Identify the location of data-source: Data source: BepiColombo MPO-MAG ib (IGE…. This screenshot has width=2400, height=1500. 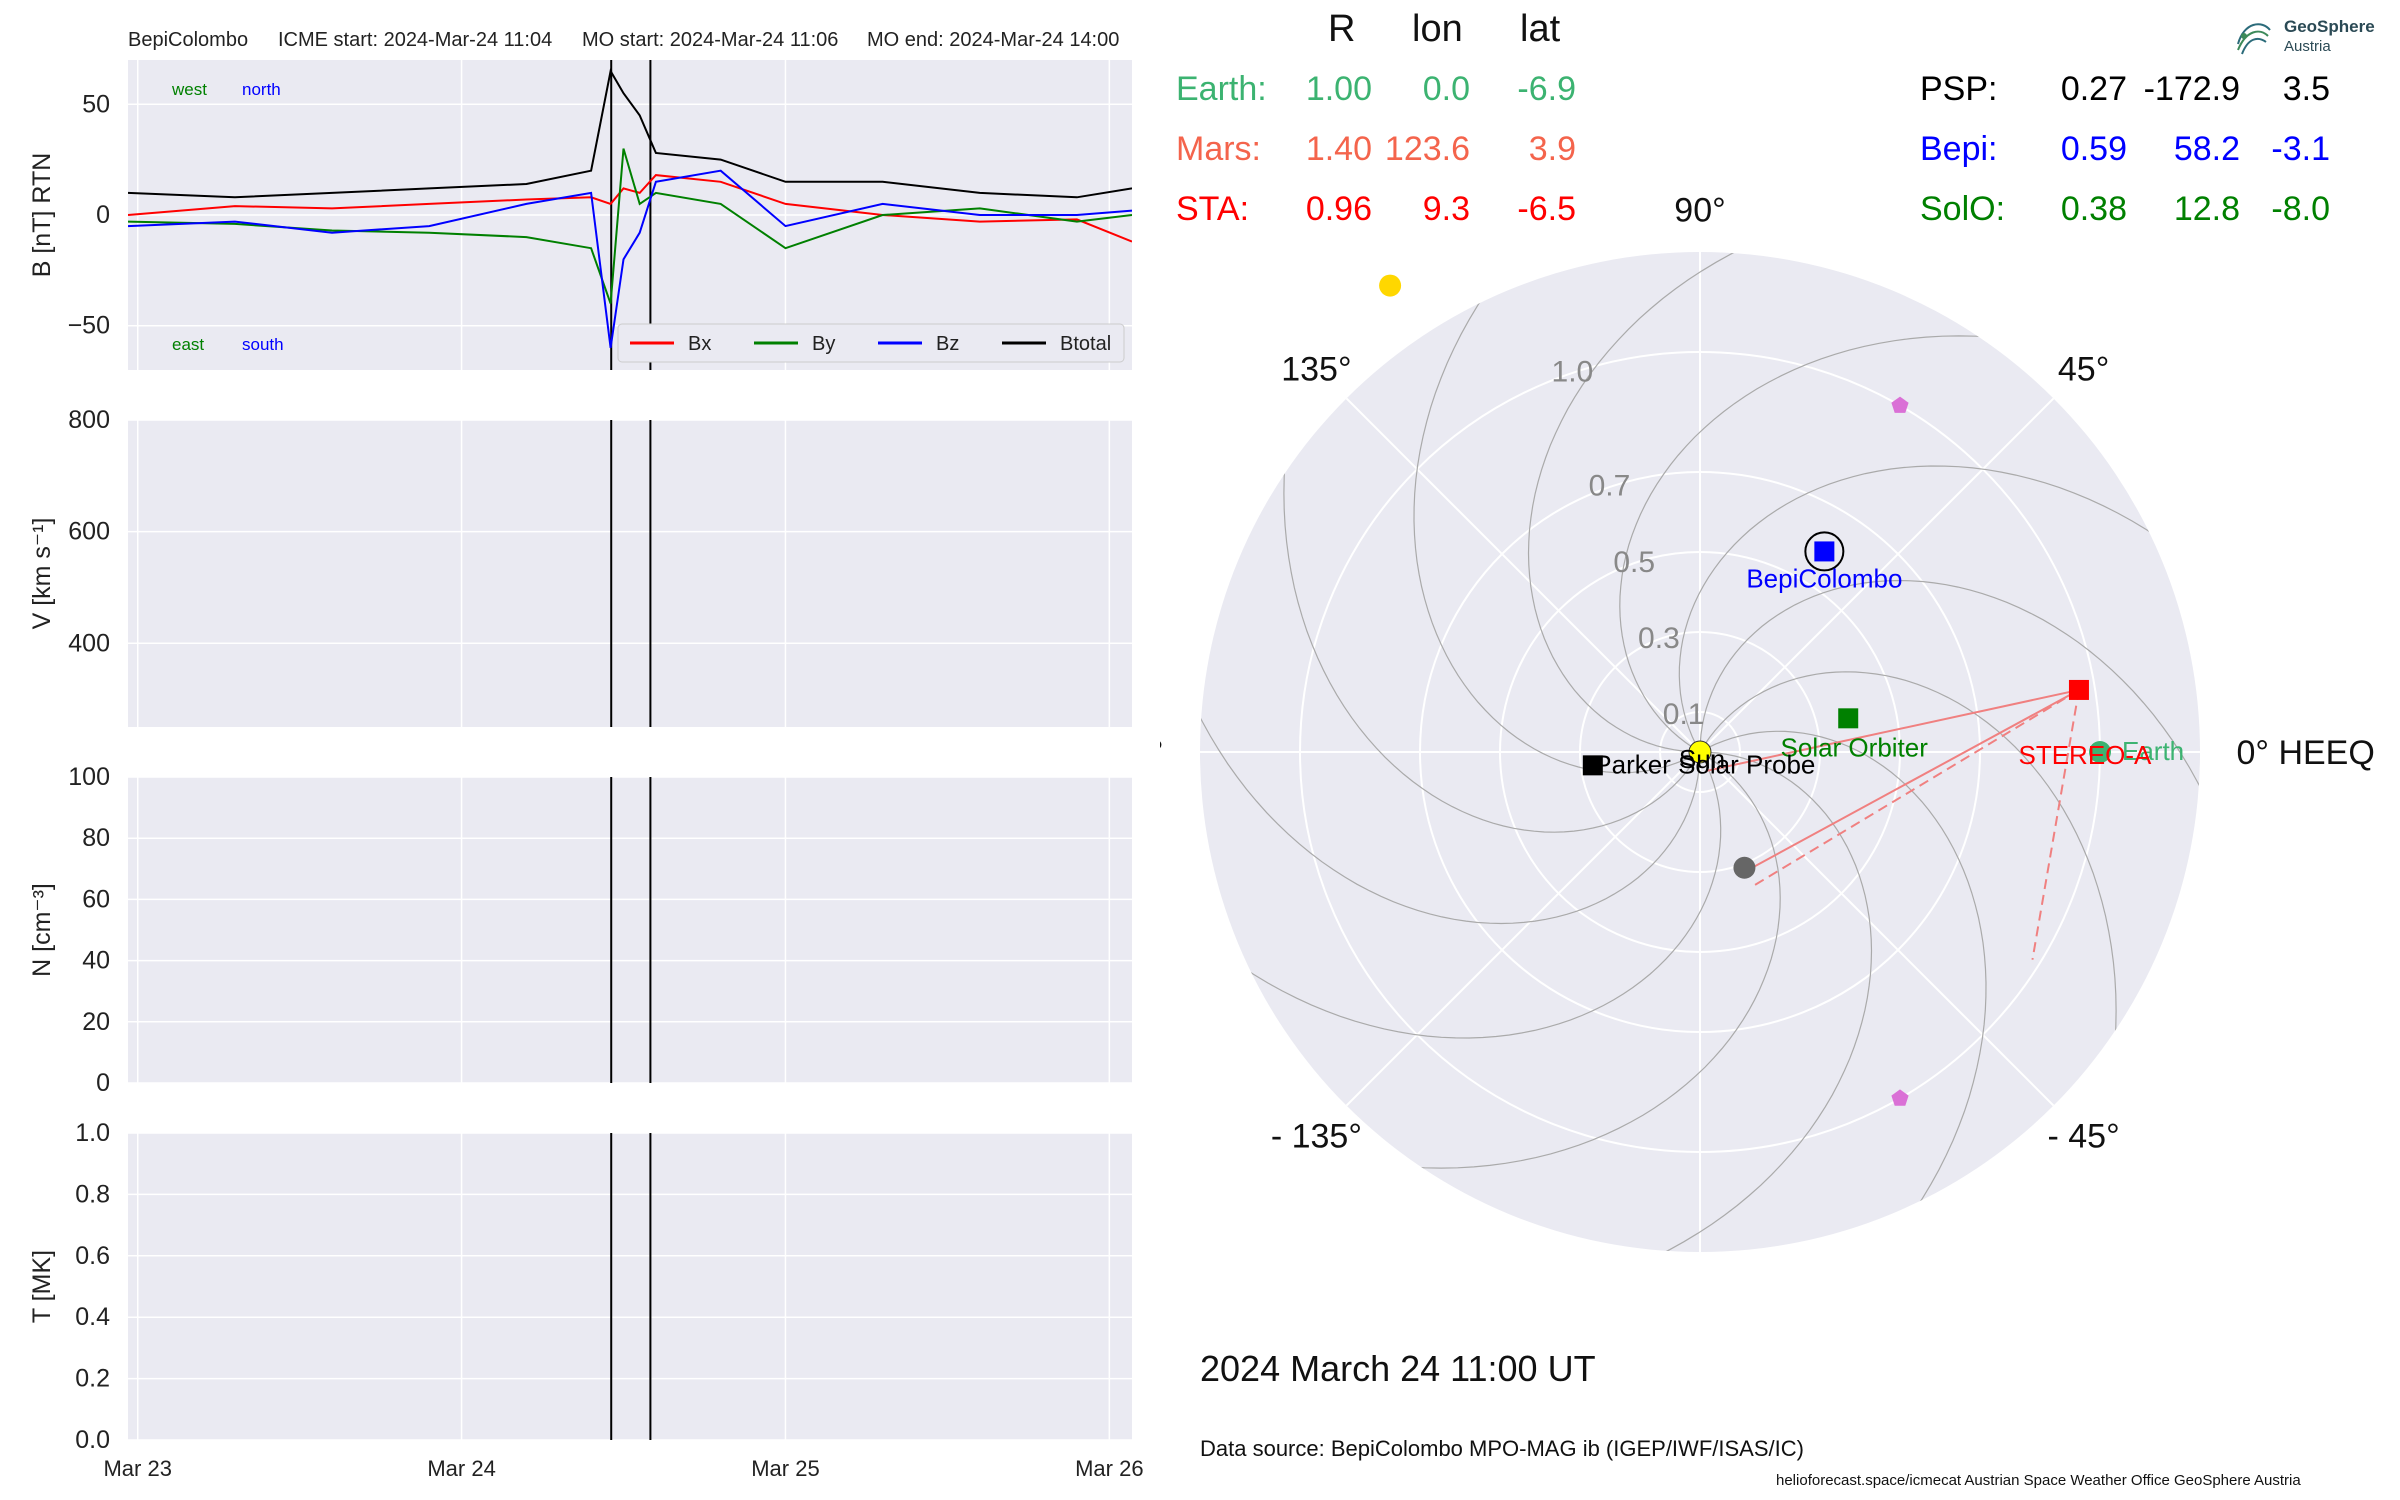
(1502, 1448).